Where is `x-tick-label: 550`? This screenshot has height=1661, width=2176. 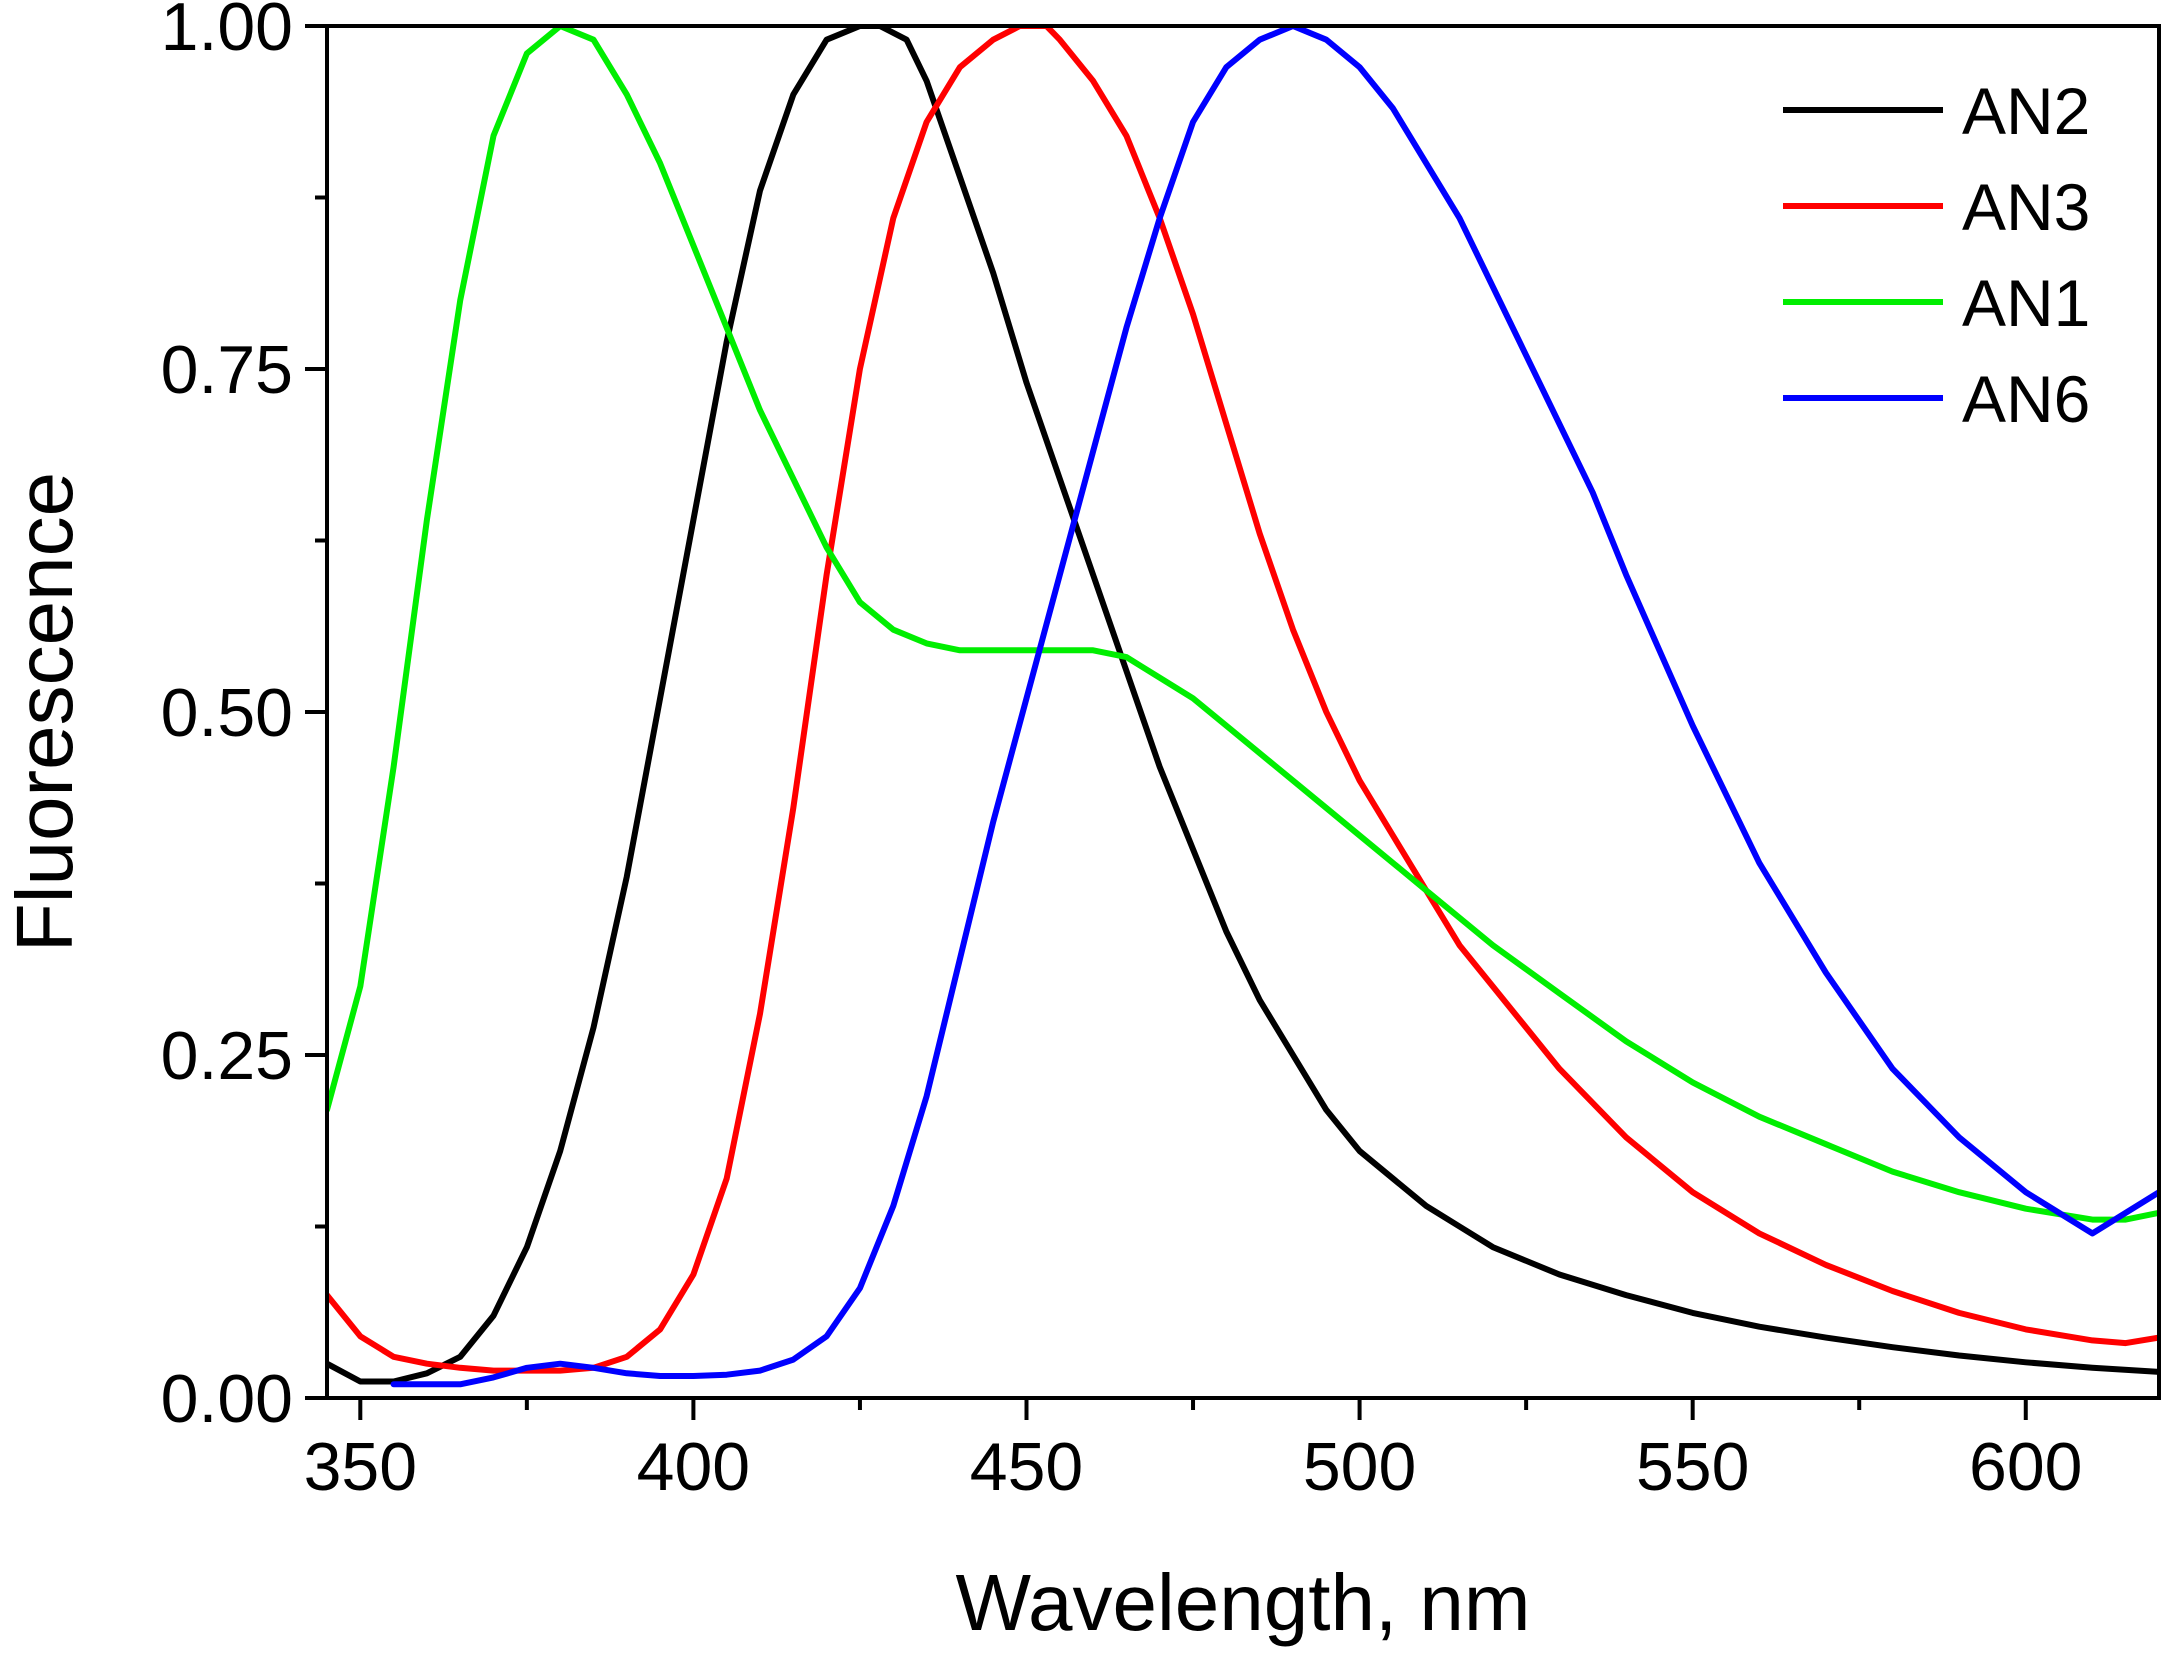 x-tick-label: 550 is located at coordinates (1692, 1467).